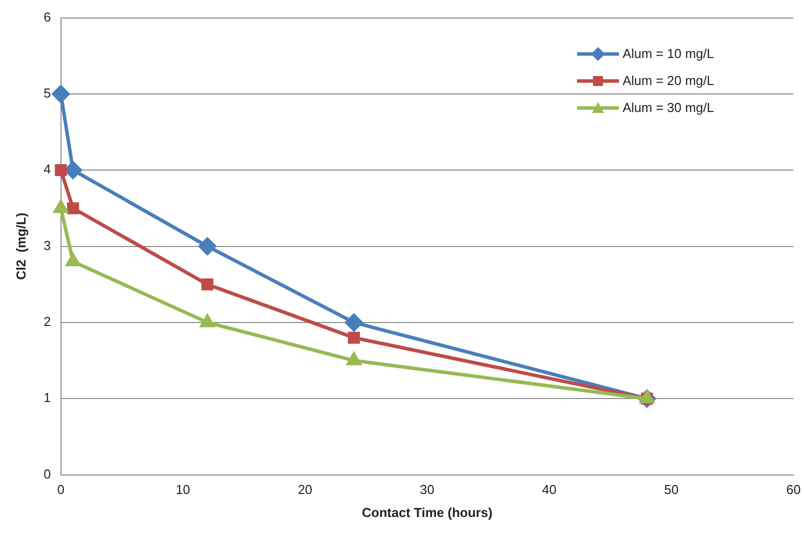 The height and width of the screenshot is (535, 804). What do you see at coordinates (668, 80) in the screenshot?
I see `legend-label: Alum = 20 mg/L` at bounding box center [668, 80].